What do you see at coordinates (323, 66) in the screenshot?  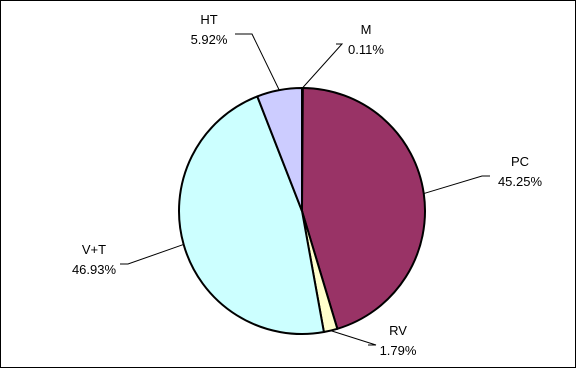 I see `leader-line-m` at bounding box center [323, 66].